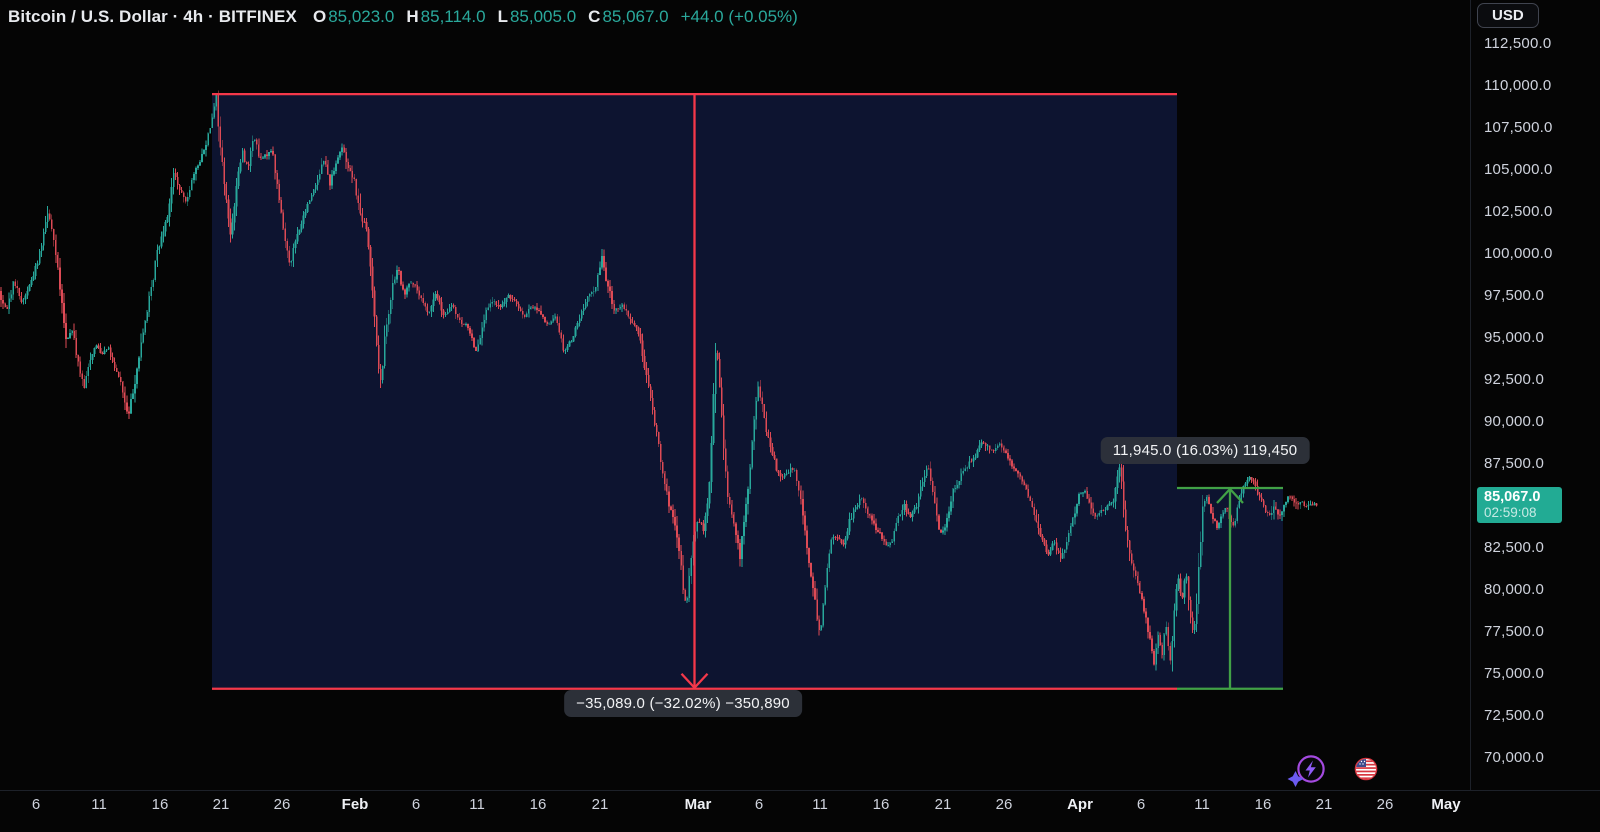  I want to click on price-tick: 110,000.0, so click(1518, 86).